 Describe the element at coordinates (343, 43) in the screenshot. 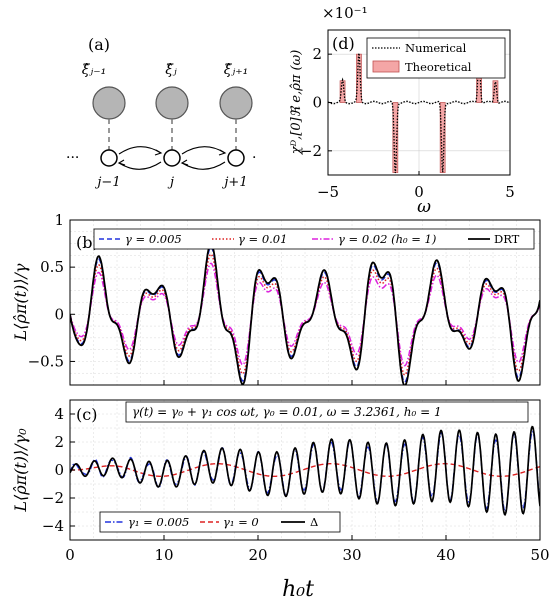

I see `panel-d-label: (d)` at that location.